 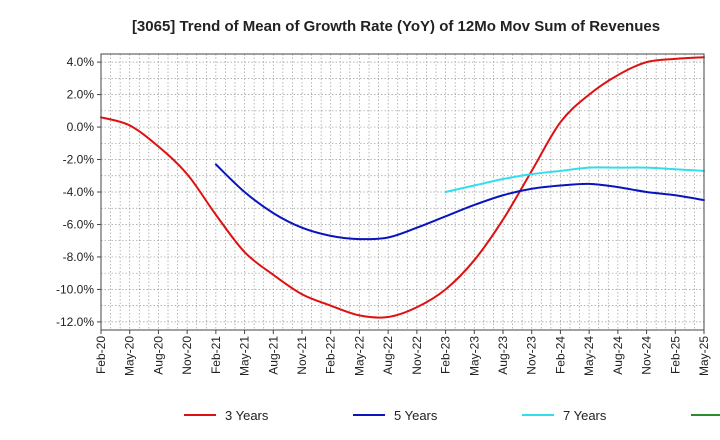 I want to click on x-tick-label: Nov-24, so click(x=647, y=355).